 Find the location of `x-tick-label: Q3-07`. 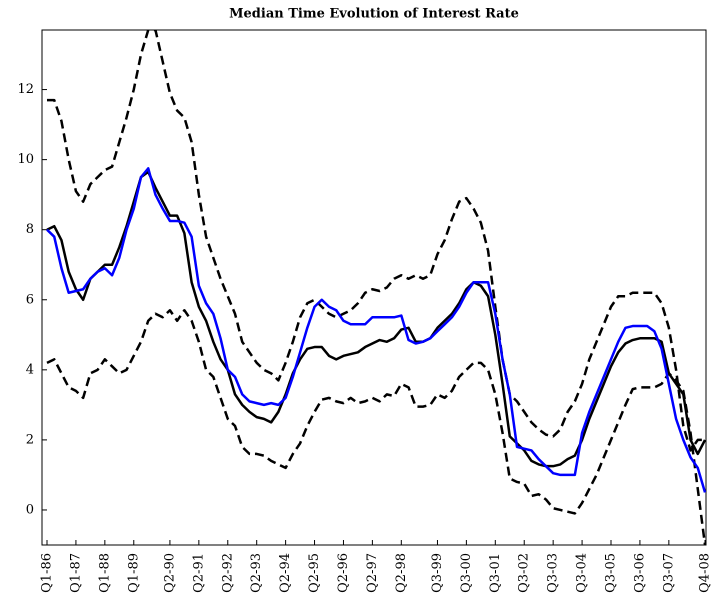

x-tick-label: Q3-07 is located at coordinates (668, 573).